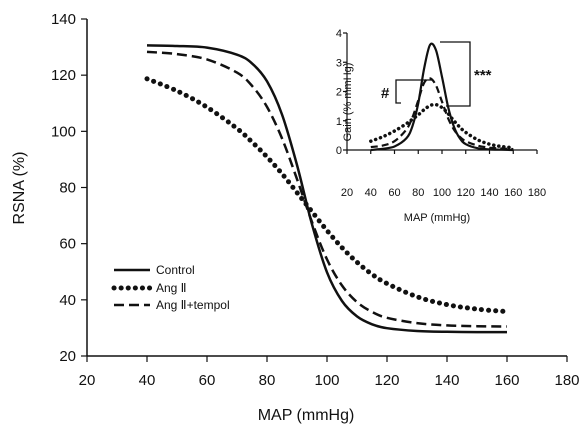 The image size is (584, 430). Describe the element at coordinates (437, 218) in the screenshot. I see `inset-x-axis-label: MAP (mmHg)` at that location.